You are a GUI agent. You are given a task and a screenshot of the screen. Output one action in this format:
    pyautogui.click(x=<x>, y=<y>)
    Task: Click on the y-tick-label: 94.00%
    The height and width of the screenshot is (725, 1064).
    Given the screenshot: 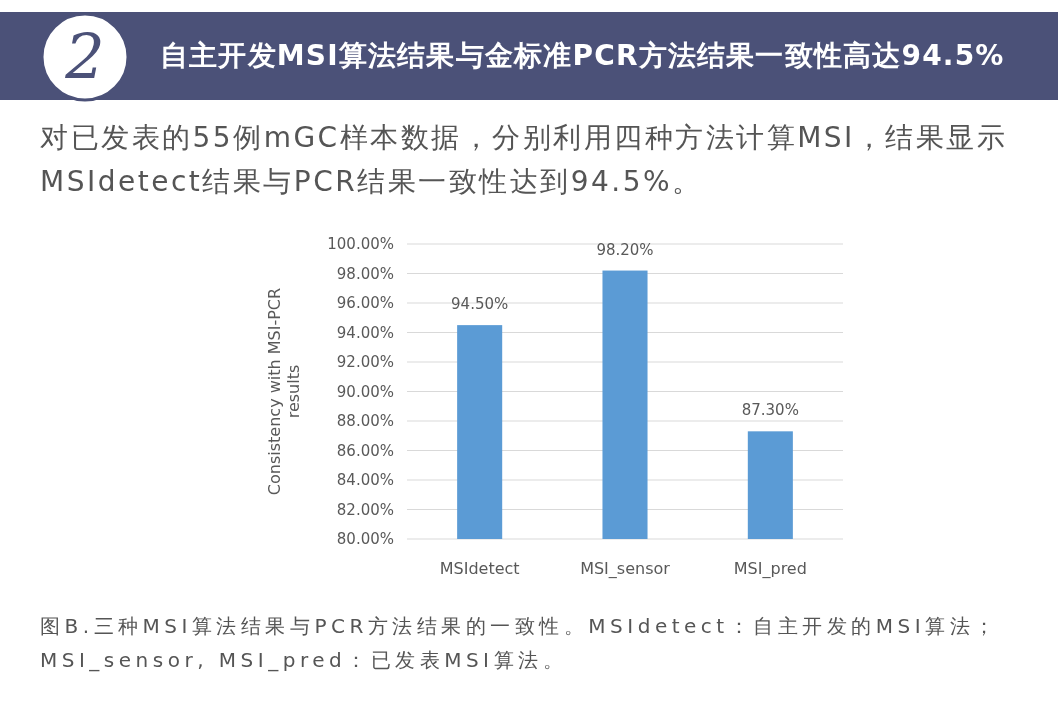 What is the action you would take?
    pyautogui.click(x=365, y=332)
    